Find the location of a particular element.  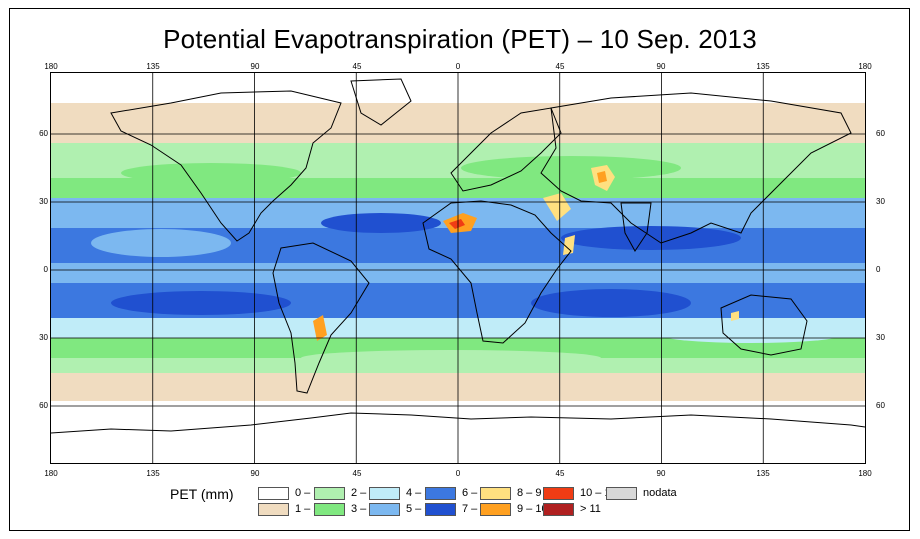

hotspot-arabia is located at coordinates (557, 207).